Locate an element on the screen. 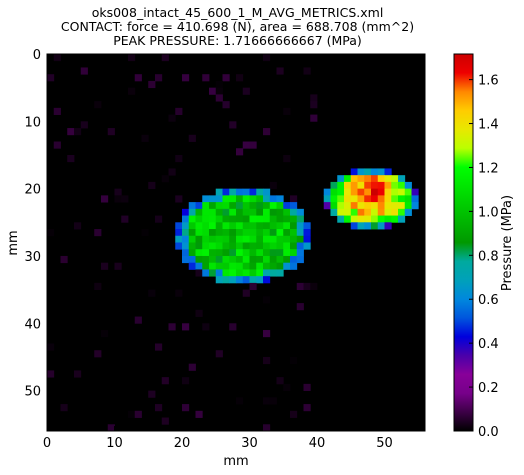  colorbar-tick-label: 0.4 is located at coordinates (488, 344).